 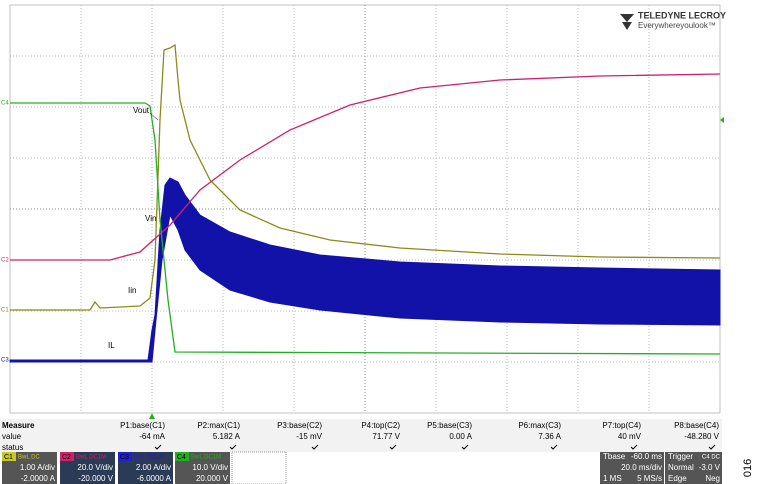 What do you see at coordinates (641, 467) in the screenshot?
I see `timebase-scale: 20.0 ms/div` at bounding box center [641, 467].